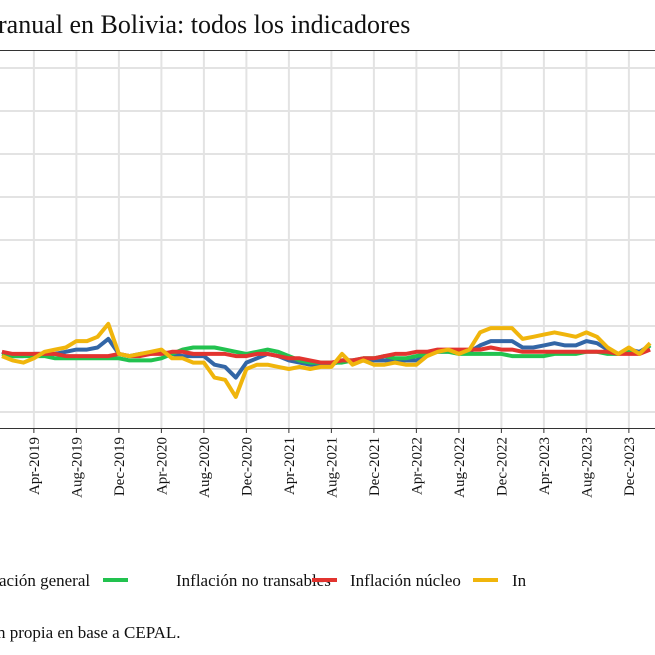  I want to click on x-tick-label: Apr-2019, so click(35, 466).